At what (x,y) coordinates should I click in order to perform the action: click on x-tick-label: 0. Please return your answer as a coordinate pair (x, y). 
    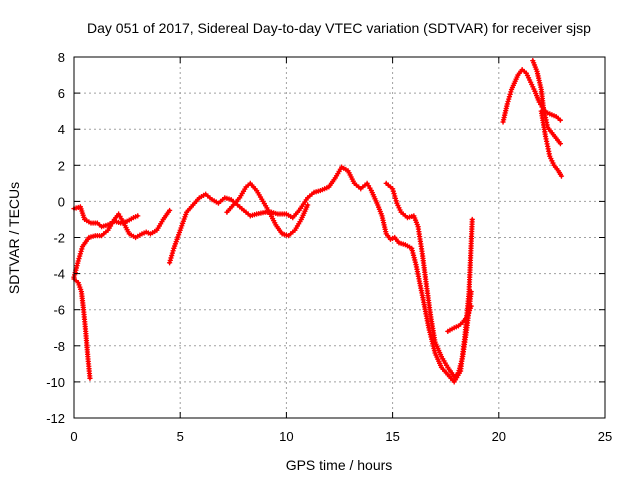
    Looking at the image, I should click on (73, 436).